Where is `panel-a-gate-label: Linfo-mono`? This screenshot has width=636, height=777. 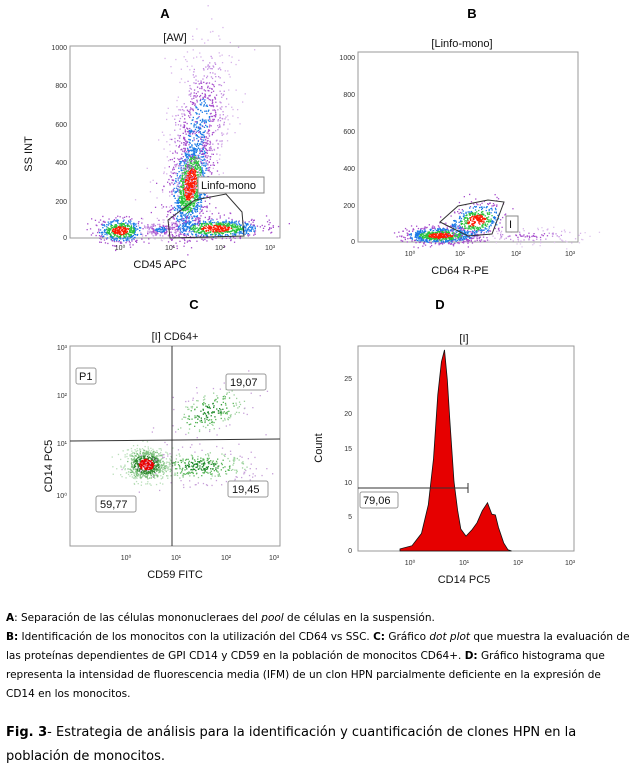 panel-a-gate-label: Linfo-mono is located at coordinates (228, 186).